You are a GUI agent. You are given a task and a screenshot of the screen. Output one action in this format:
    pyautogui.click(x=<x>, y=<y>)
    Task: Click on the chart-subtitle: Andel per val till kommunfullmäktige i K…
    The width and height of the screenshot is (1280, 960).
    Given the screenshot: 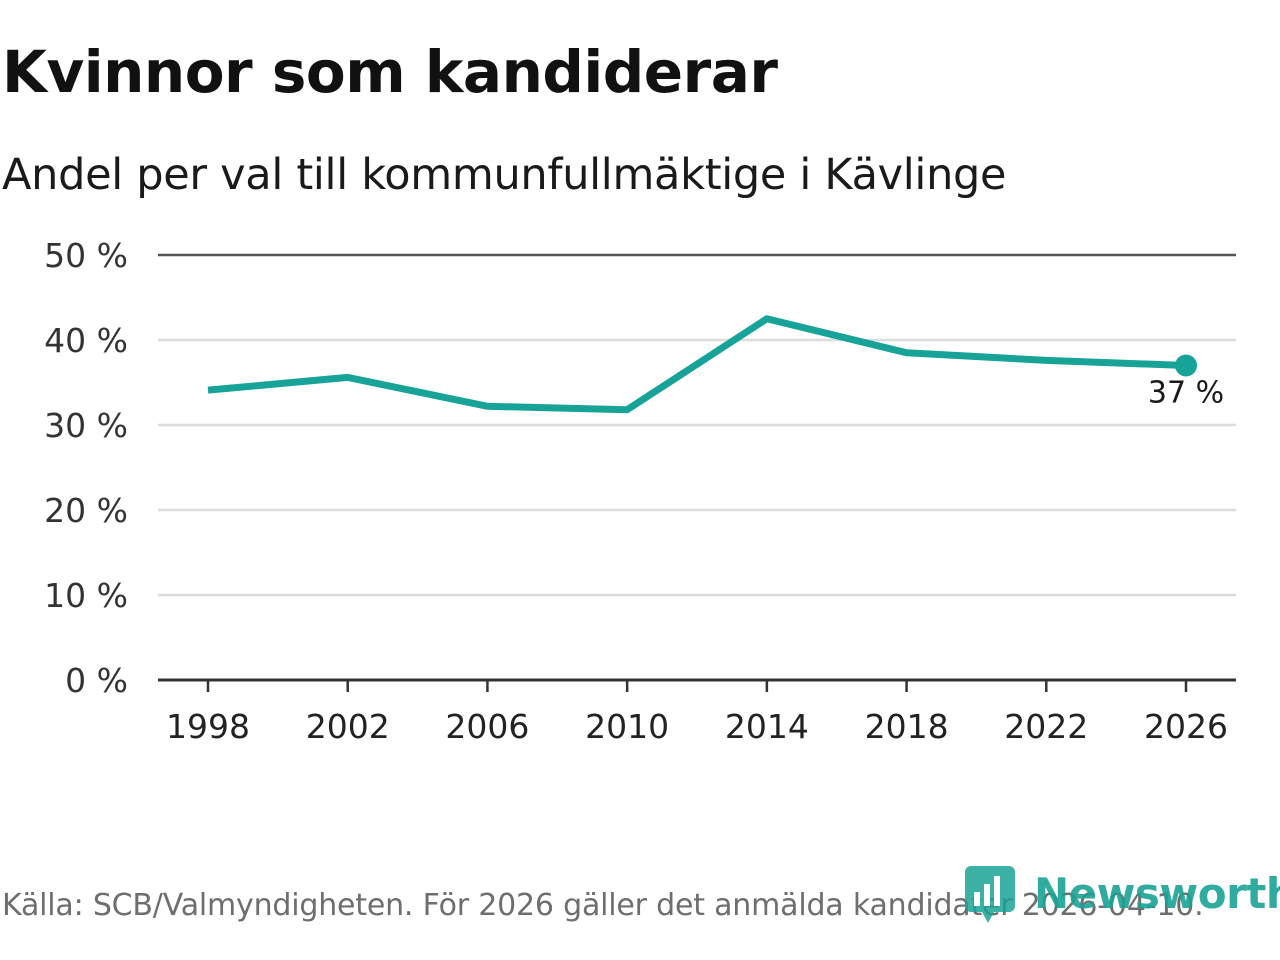 What is the action you would take?
    pyautogui.click(x=504, y=175)
    